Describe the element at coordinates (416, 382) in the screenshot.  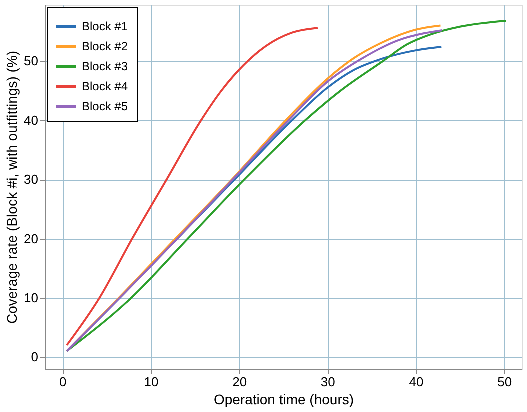
I see `x-tick-label: 40` at that location.